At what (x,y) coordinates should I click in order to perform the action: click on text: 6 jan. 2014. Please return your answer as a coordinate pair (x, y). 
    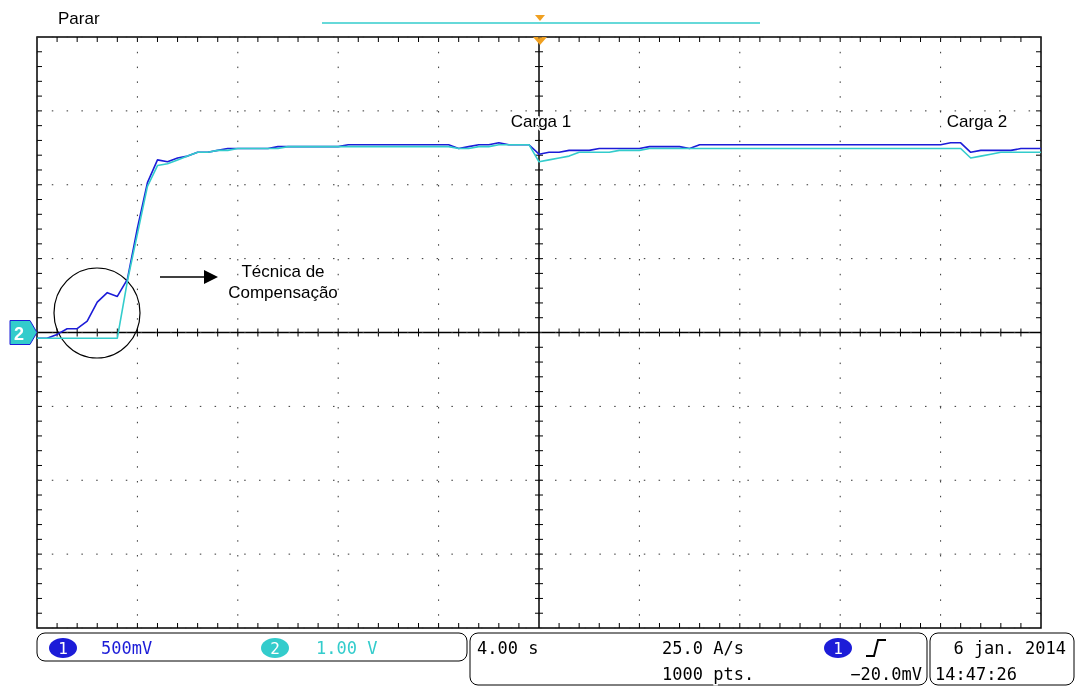
    Looking at the image, I should click on (1009, 648).